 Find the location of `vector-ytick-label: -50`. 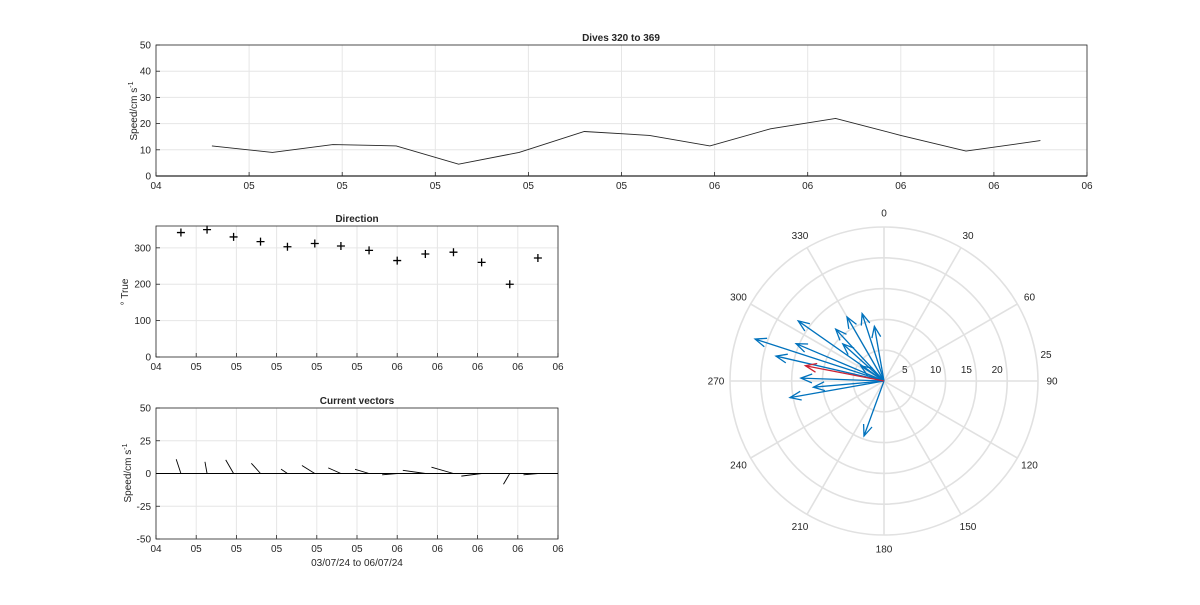

vector-ytick-label: -50 is located at coordinates (144, 540).